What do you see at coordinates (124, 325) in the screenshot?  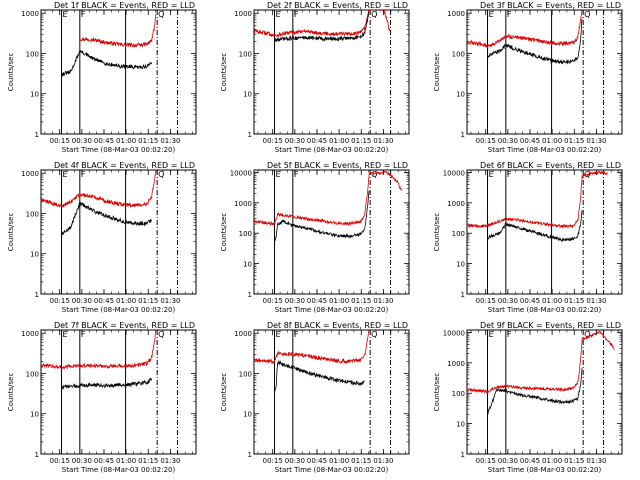 I see `panel-title: Det 7f BLACK = Events, RED = LLD` at bounding box center [124, 325].